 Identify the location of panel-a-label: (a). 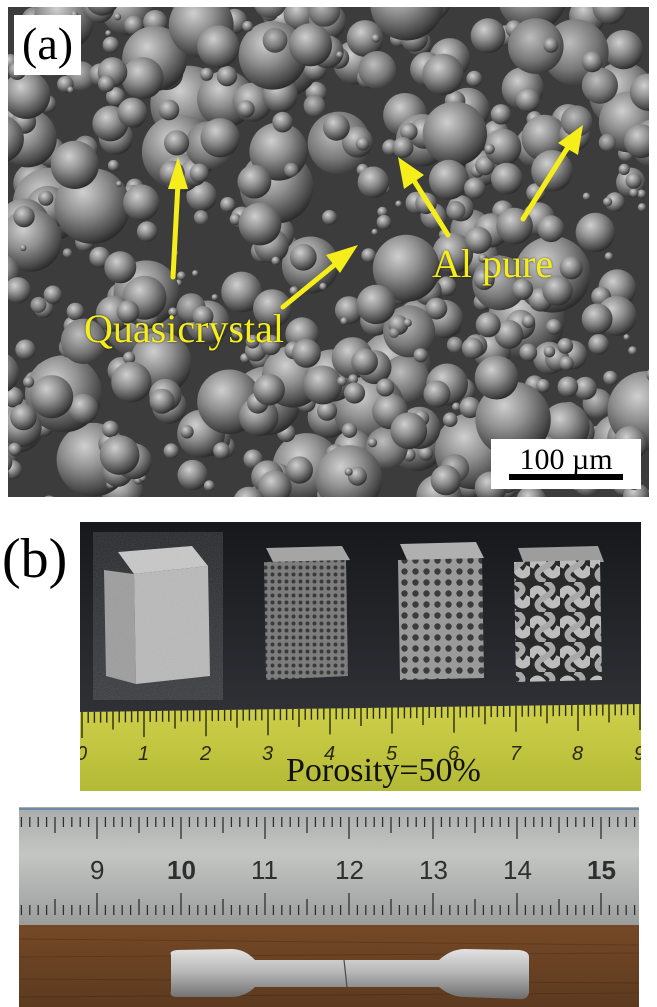
(48, 45).